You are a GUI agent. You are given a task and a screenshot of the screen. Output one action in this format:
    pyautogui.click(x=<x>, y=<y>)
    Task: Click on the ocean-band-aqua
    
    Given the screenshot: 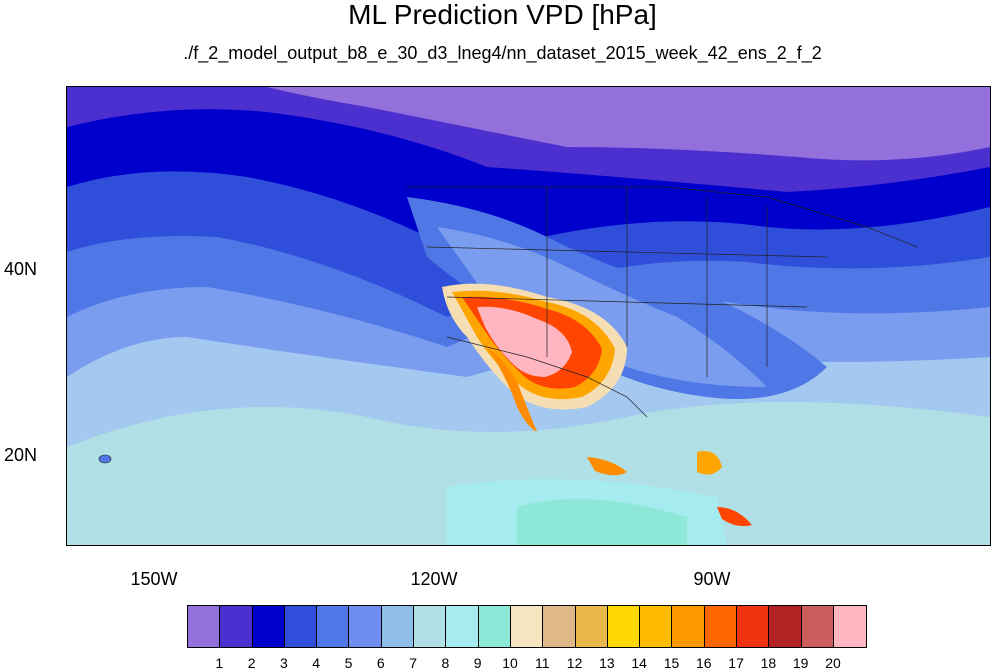 What is the action you would take?
    pyautogui.click(x=602, y=522)
    